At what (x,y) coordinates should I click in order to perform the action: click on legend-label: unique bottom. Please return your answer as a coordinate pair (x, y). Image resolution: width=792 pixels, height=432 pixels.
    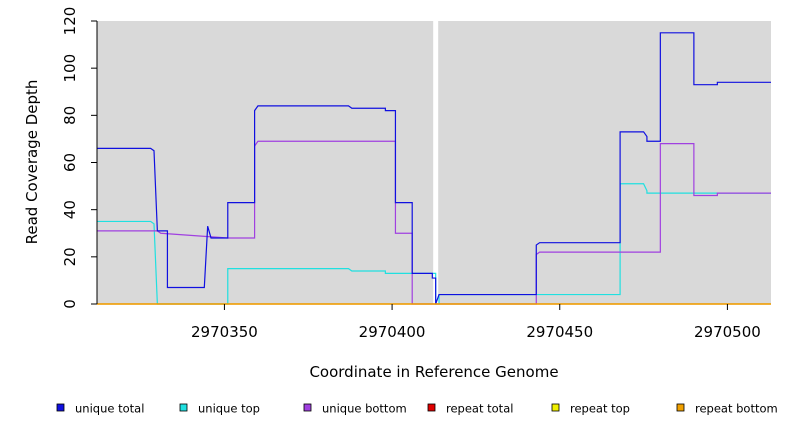
    Looking at the image, I should click on (364, 409).